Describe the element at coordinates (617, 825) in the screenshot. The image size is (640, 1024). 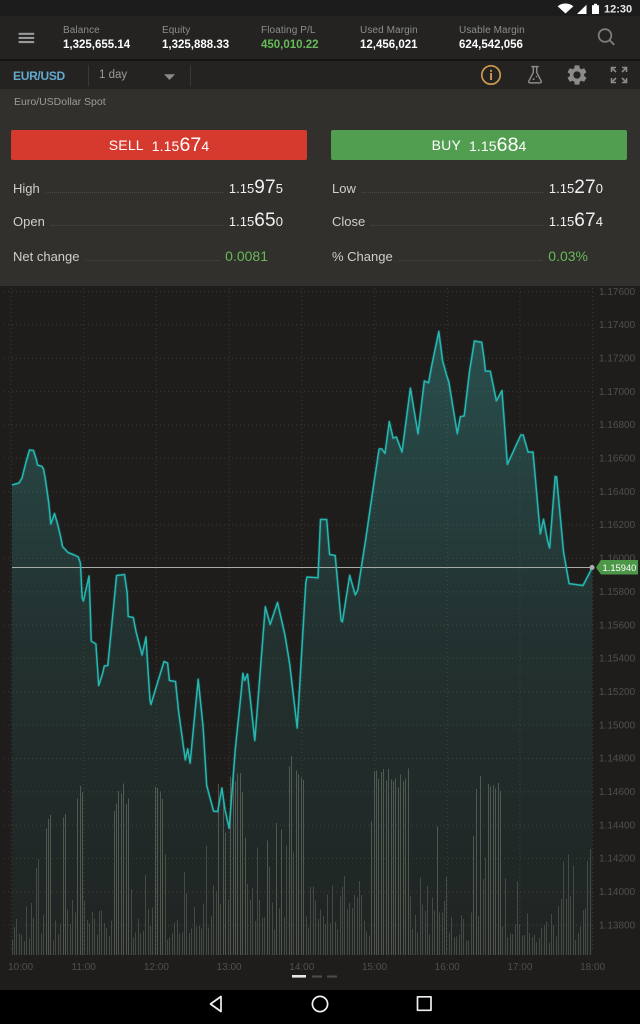
I see `svg-text: 1.14400` at that location.